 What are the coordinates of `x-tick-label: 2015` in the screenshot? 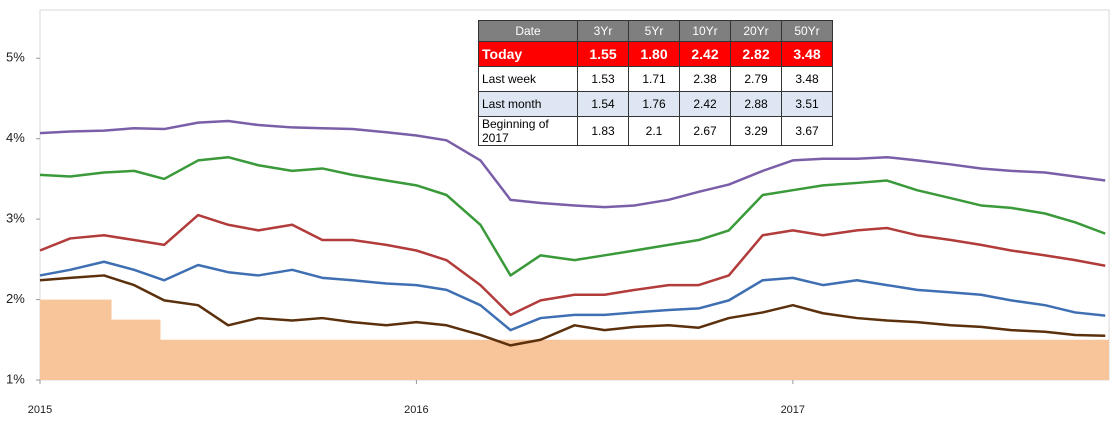 It's located at (40, 410).